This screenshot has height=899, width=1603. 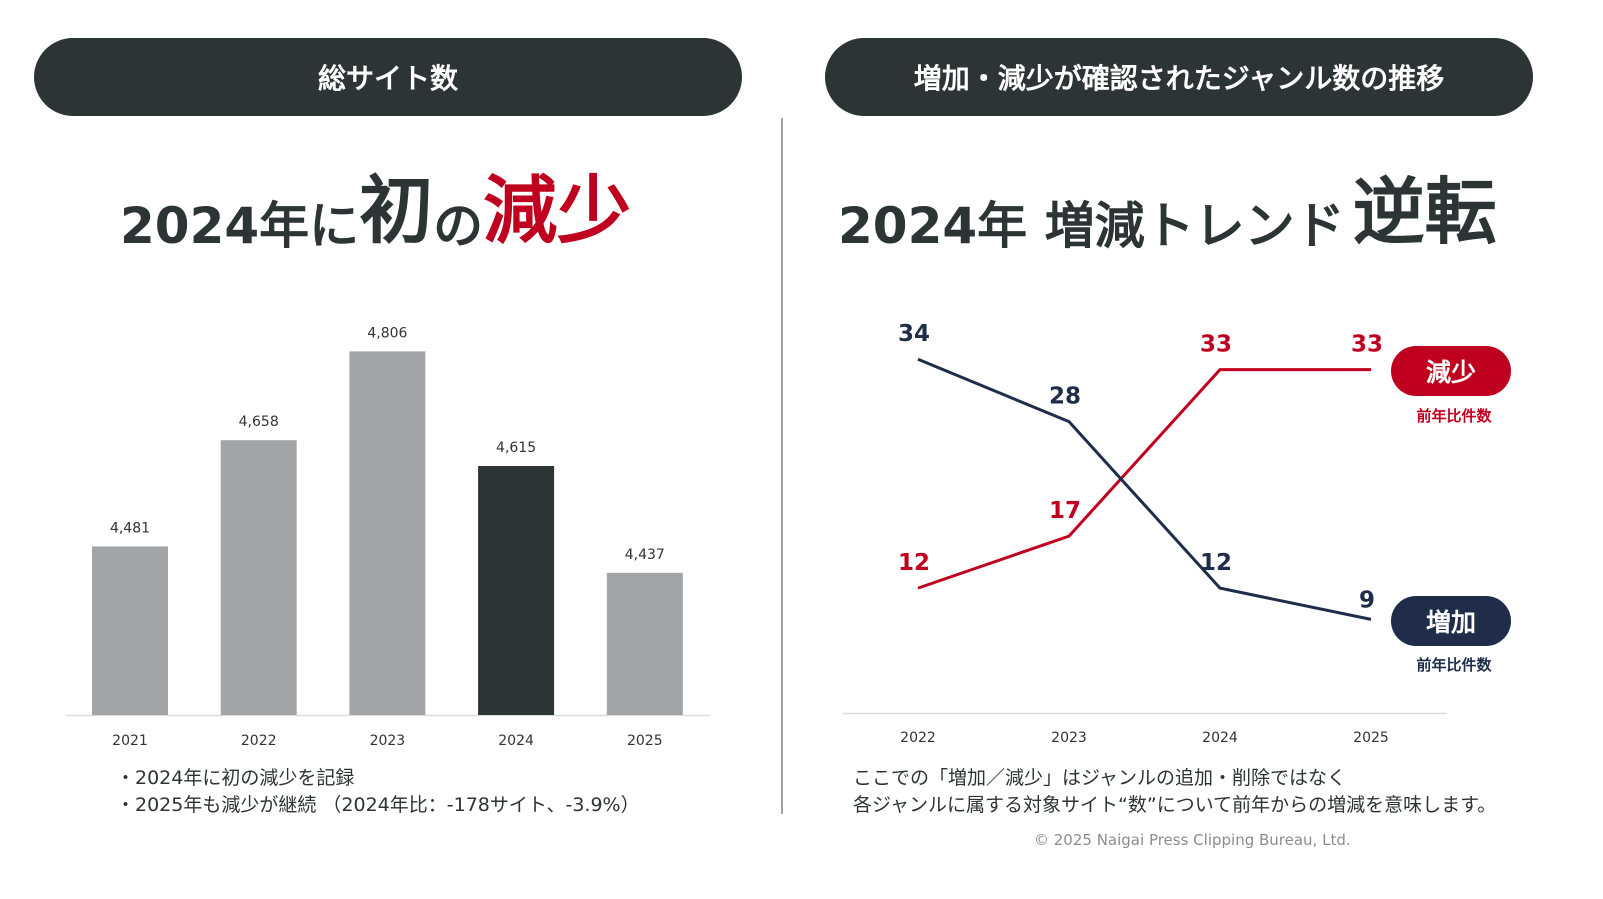 I want to click on line-x-tick: 2024, so click(x=1220, y=738).